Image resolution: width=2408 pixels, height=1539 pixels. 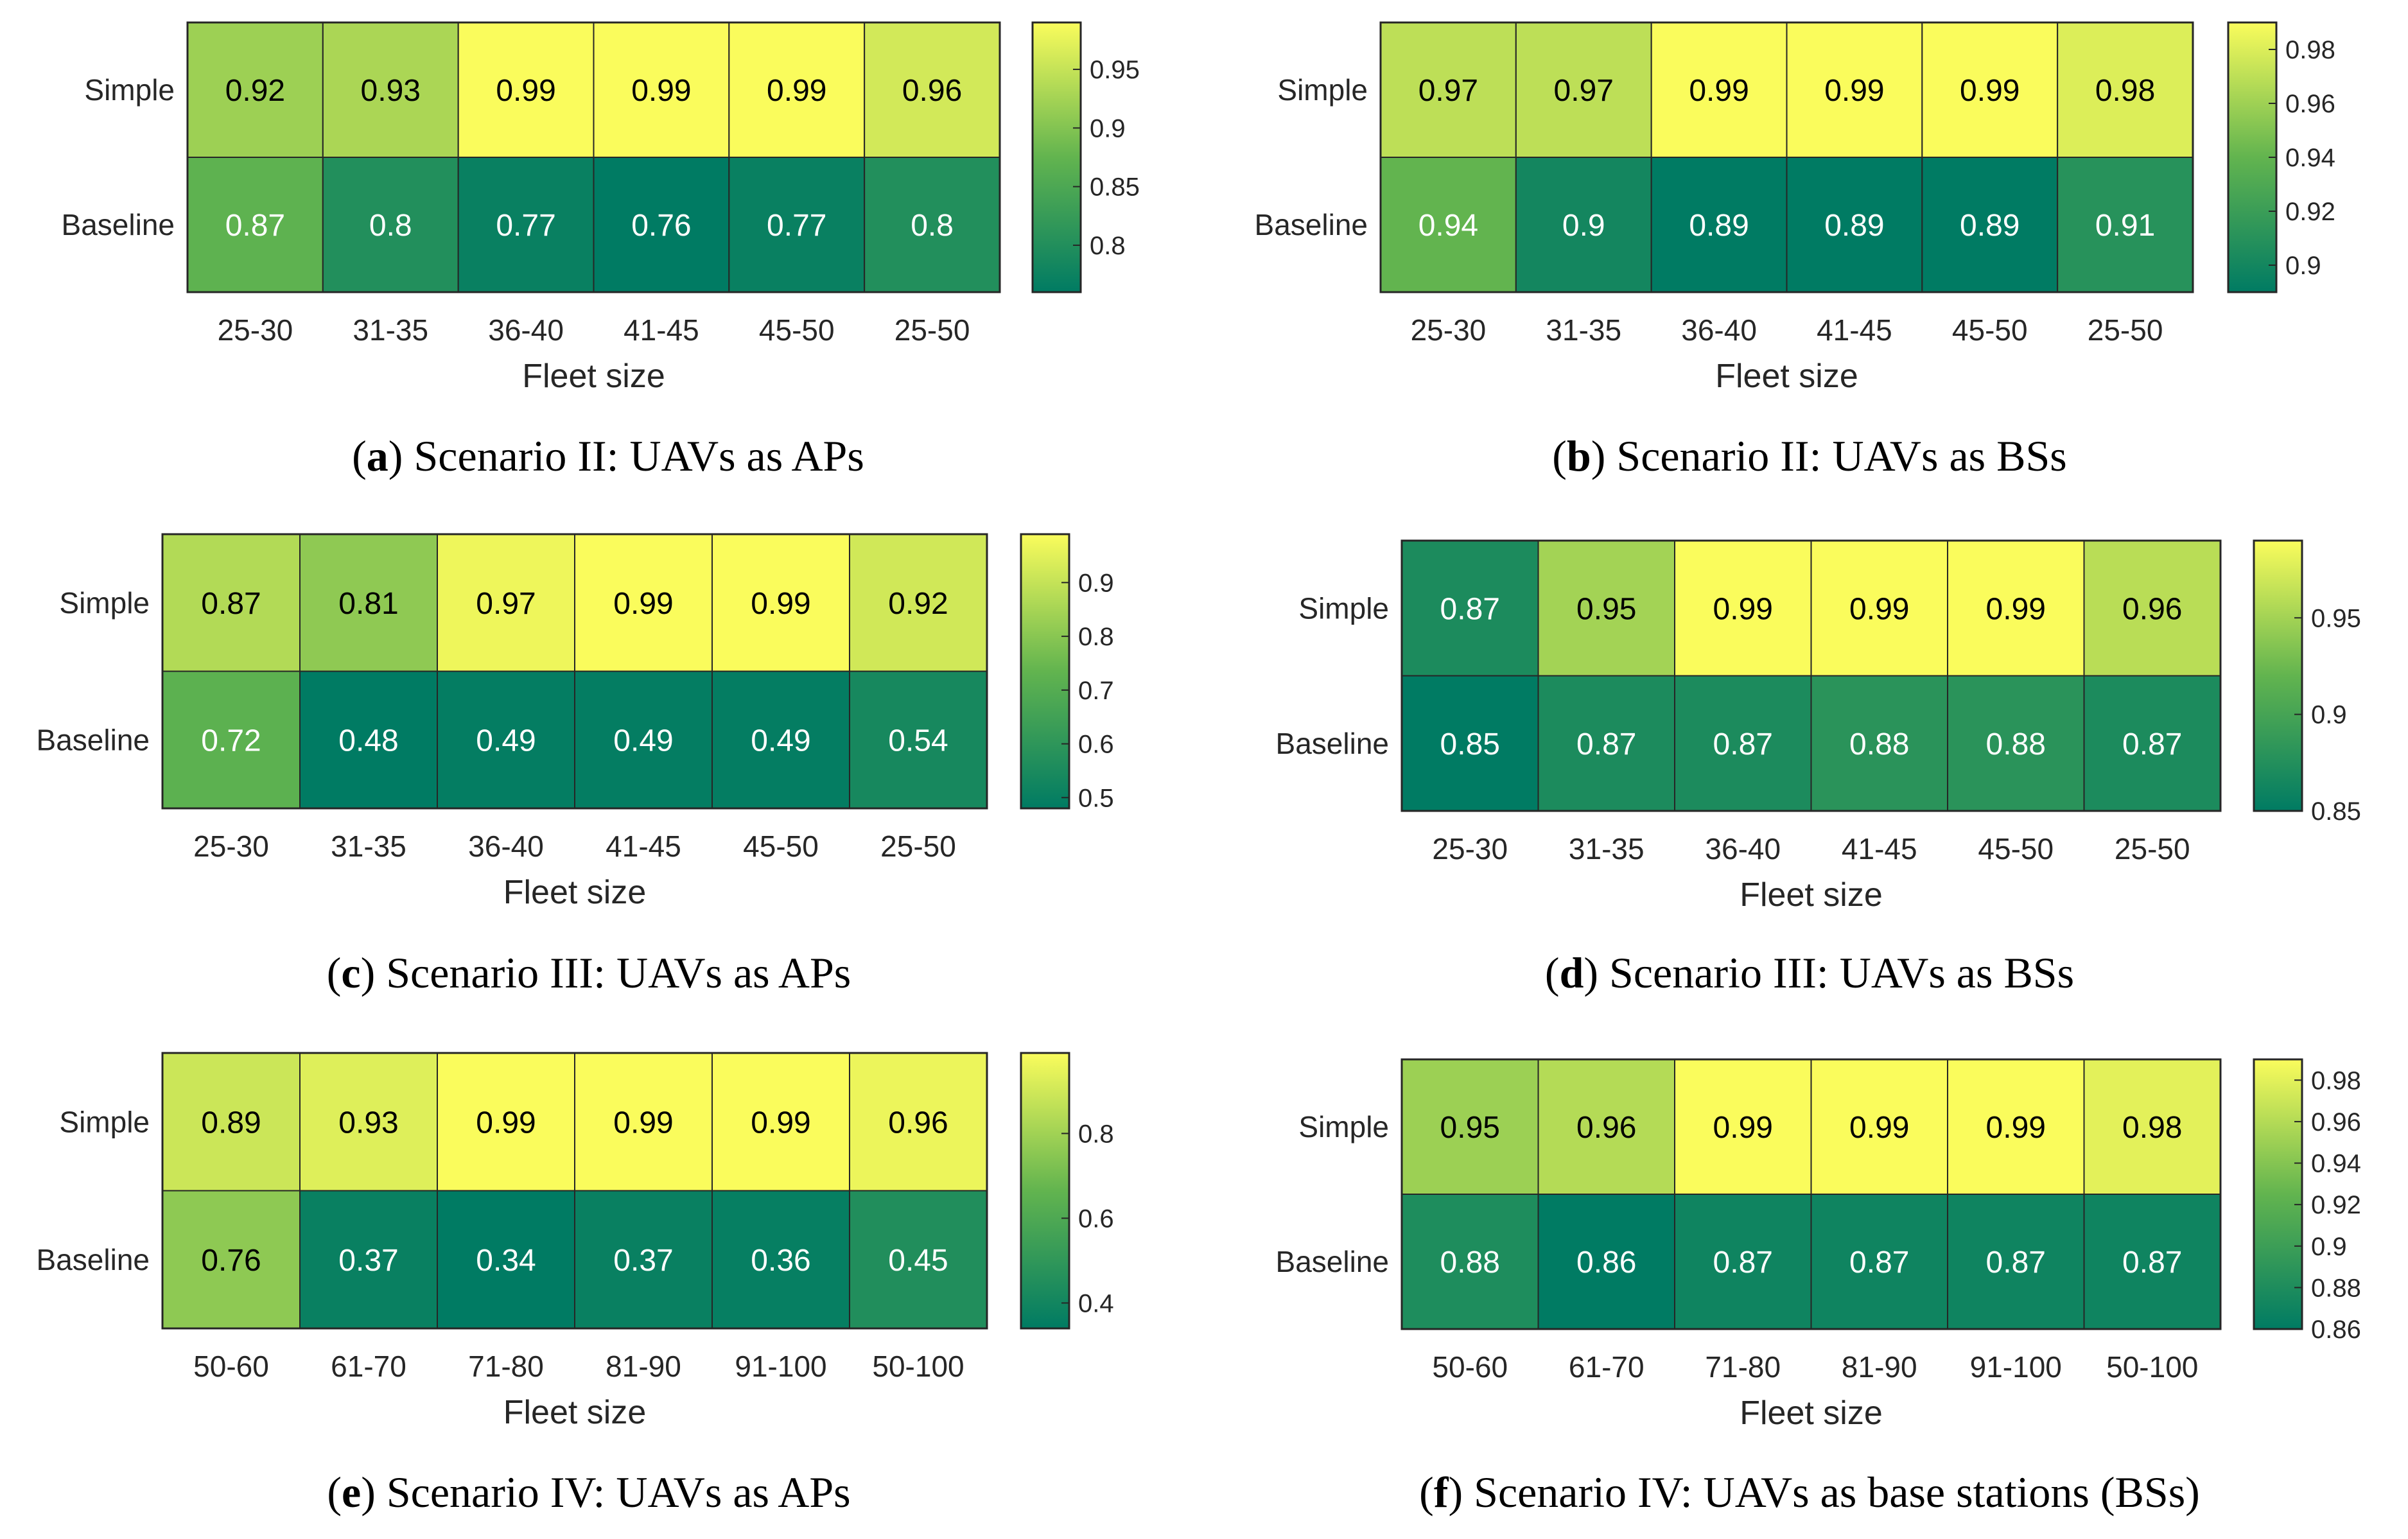 I want to click on cell-value-label: 0.98, so click(x=2125, y=91).